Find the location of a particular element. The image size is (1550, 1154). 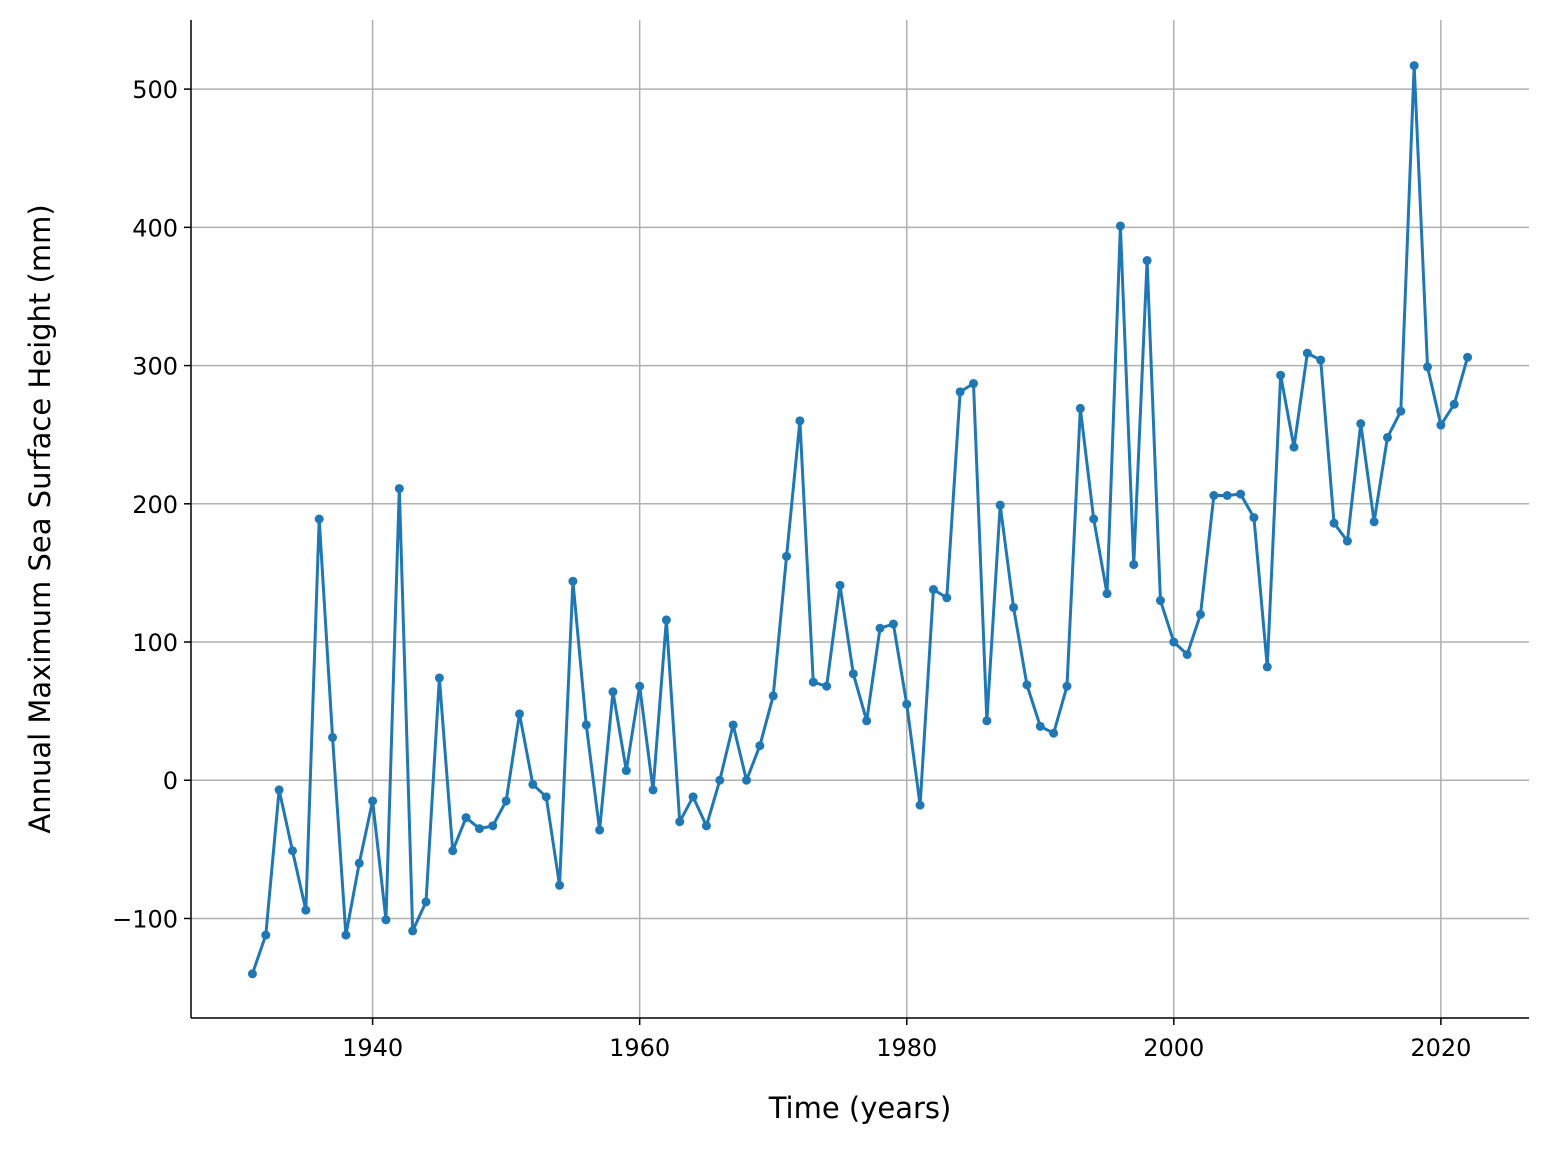

x-tick-label: 1960 is located at coordinates (639, 1048).